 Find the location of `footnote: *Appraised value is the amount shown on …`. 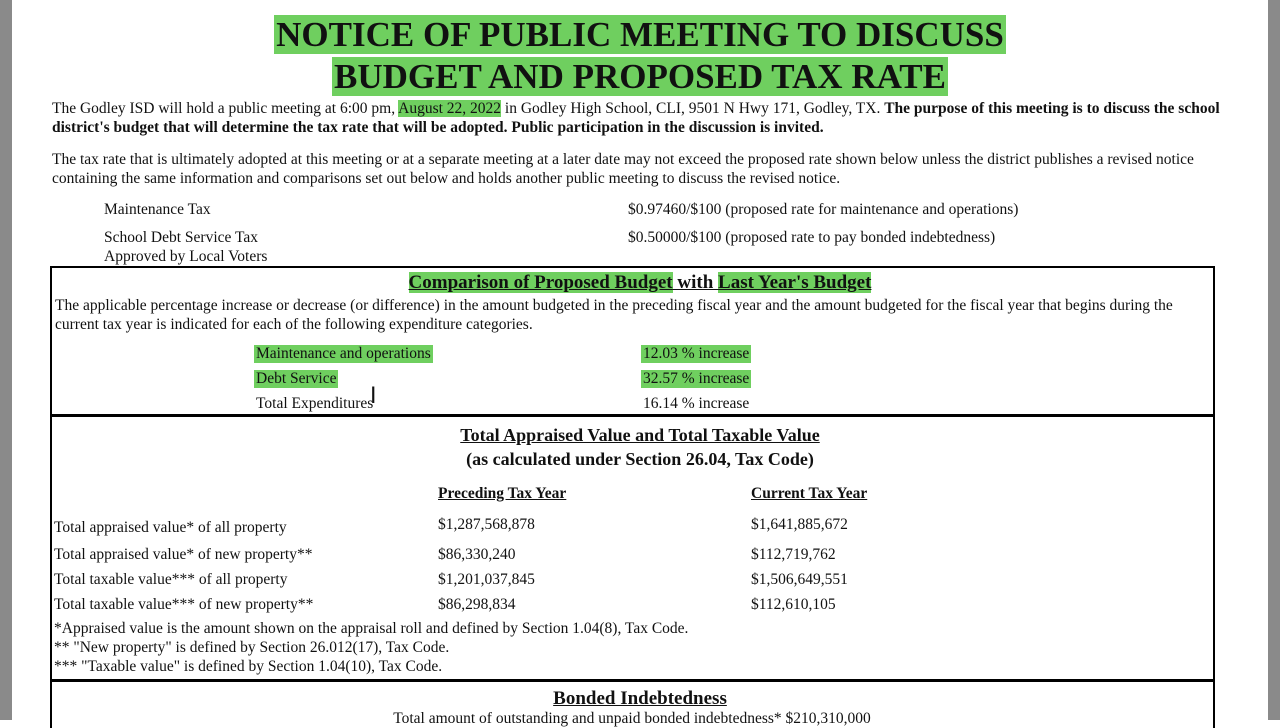

footnote: *Appraised value is the amount shown on … is located at coordinates (371, 628).